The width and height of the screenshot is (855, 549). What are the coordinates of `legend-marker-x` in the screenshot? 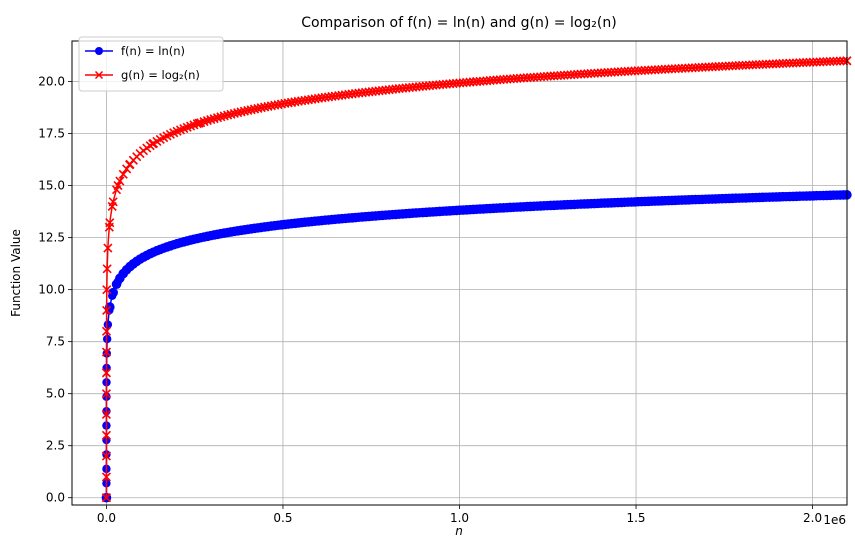 It's located at (99, 75).